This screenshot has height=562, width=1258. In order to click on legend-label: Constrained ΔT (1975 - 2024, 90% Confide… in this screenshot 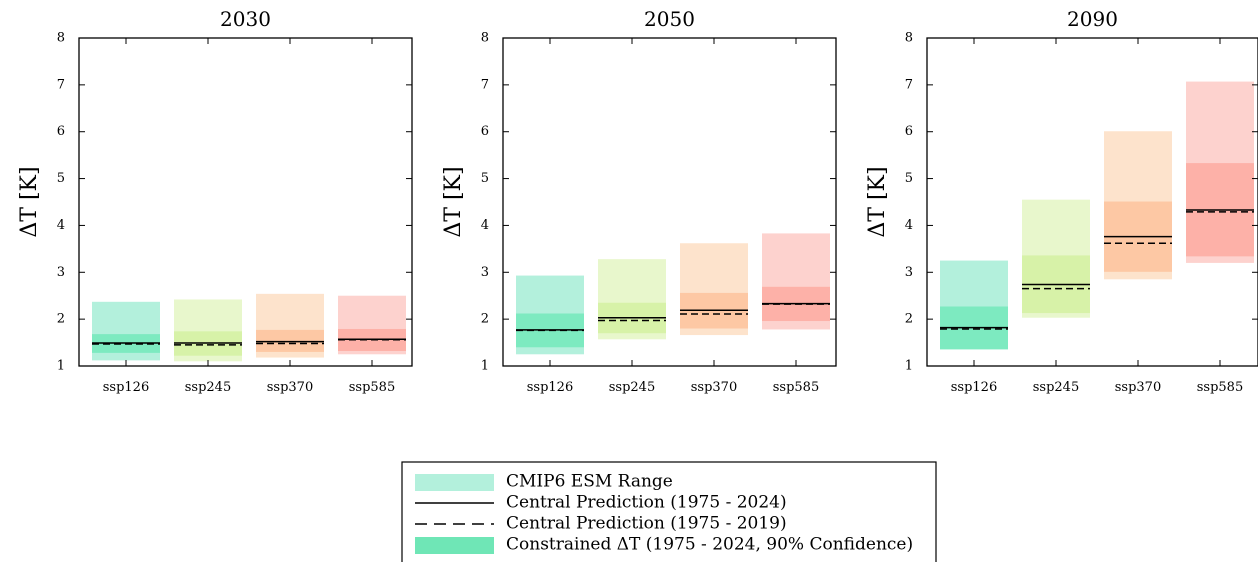, I will do `click(709, 545)`.